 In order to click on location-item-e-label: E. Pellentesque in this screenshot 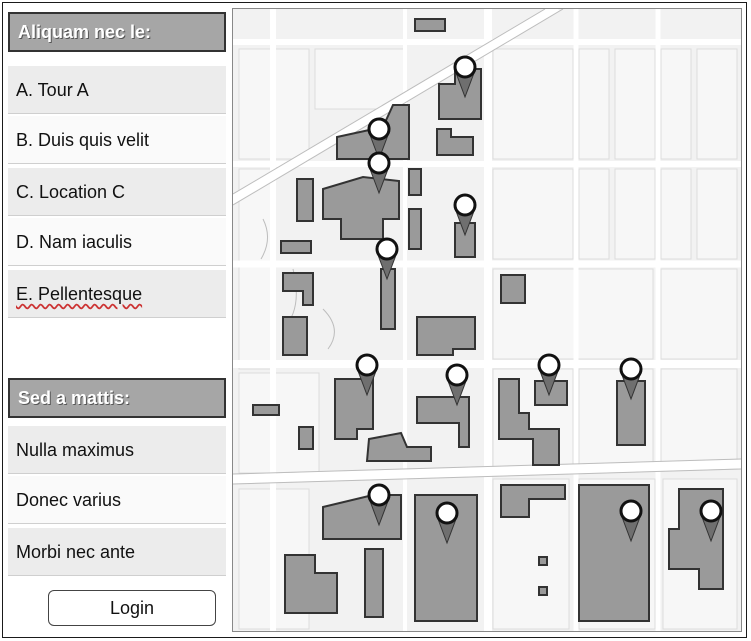, I will do `click(79, 294)`.